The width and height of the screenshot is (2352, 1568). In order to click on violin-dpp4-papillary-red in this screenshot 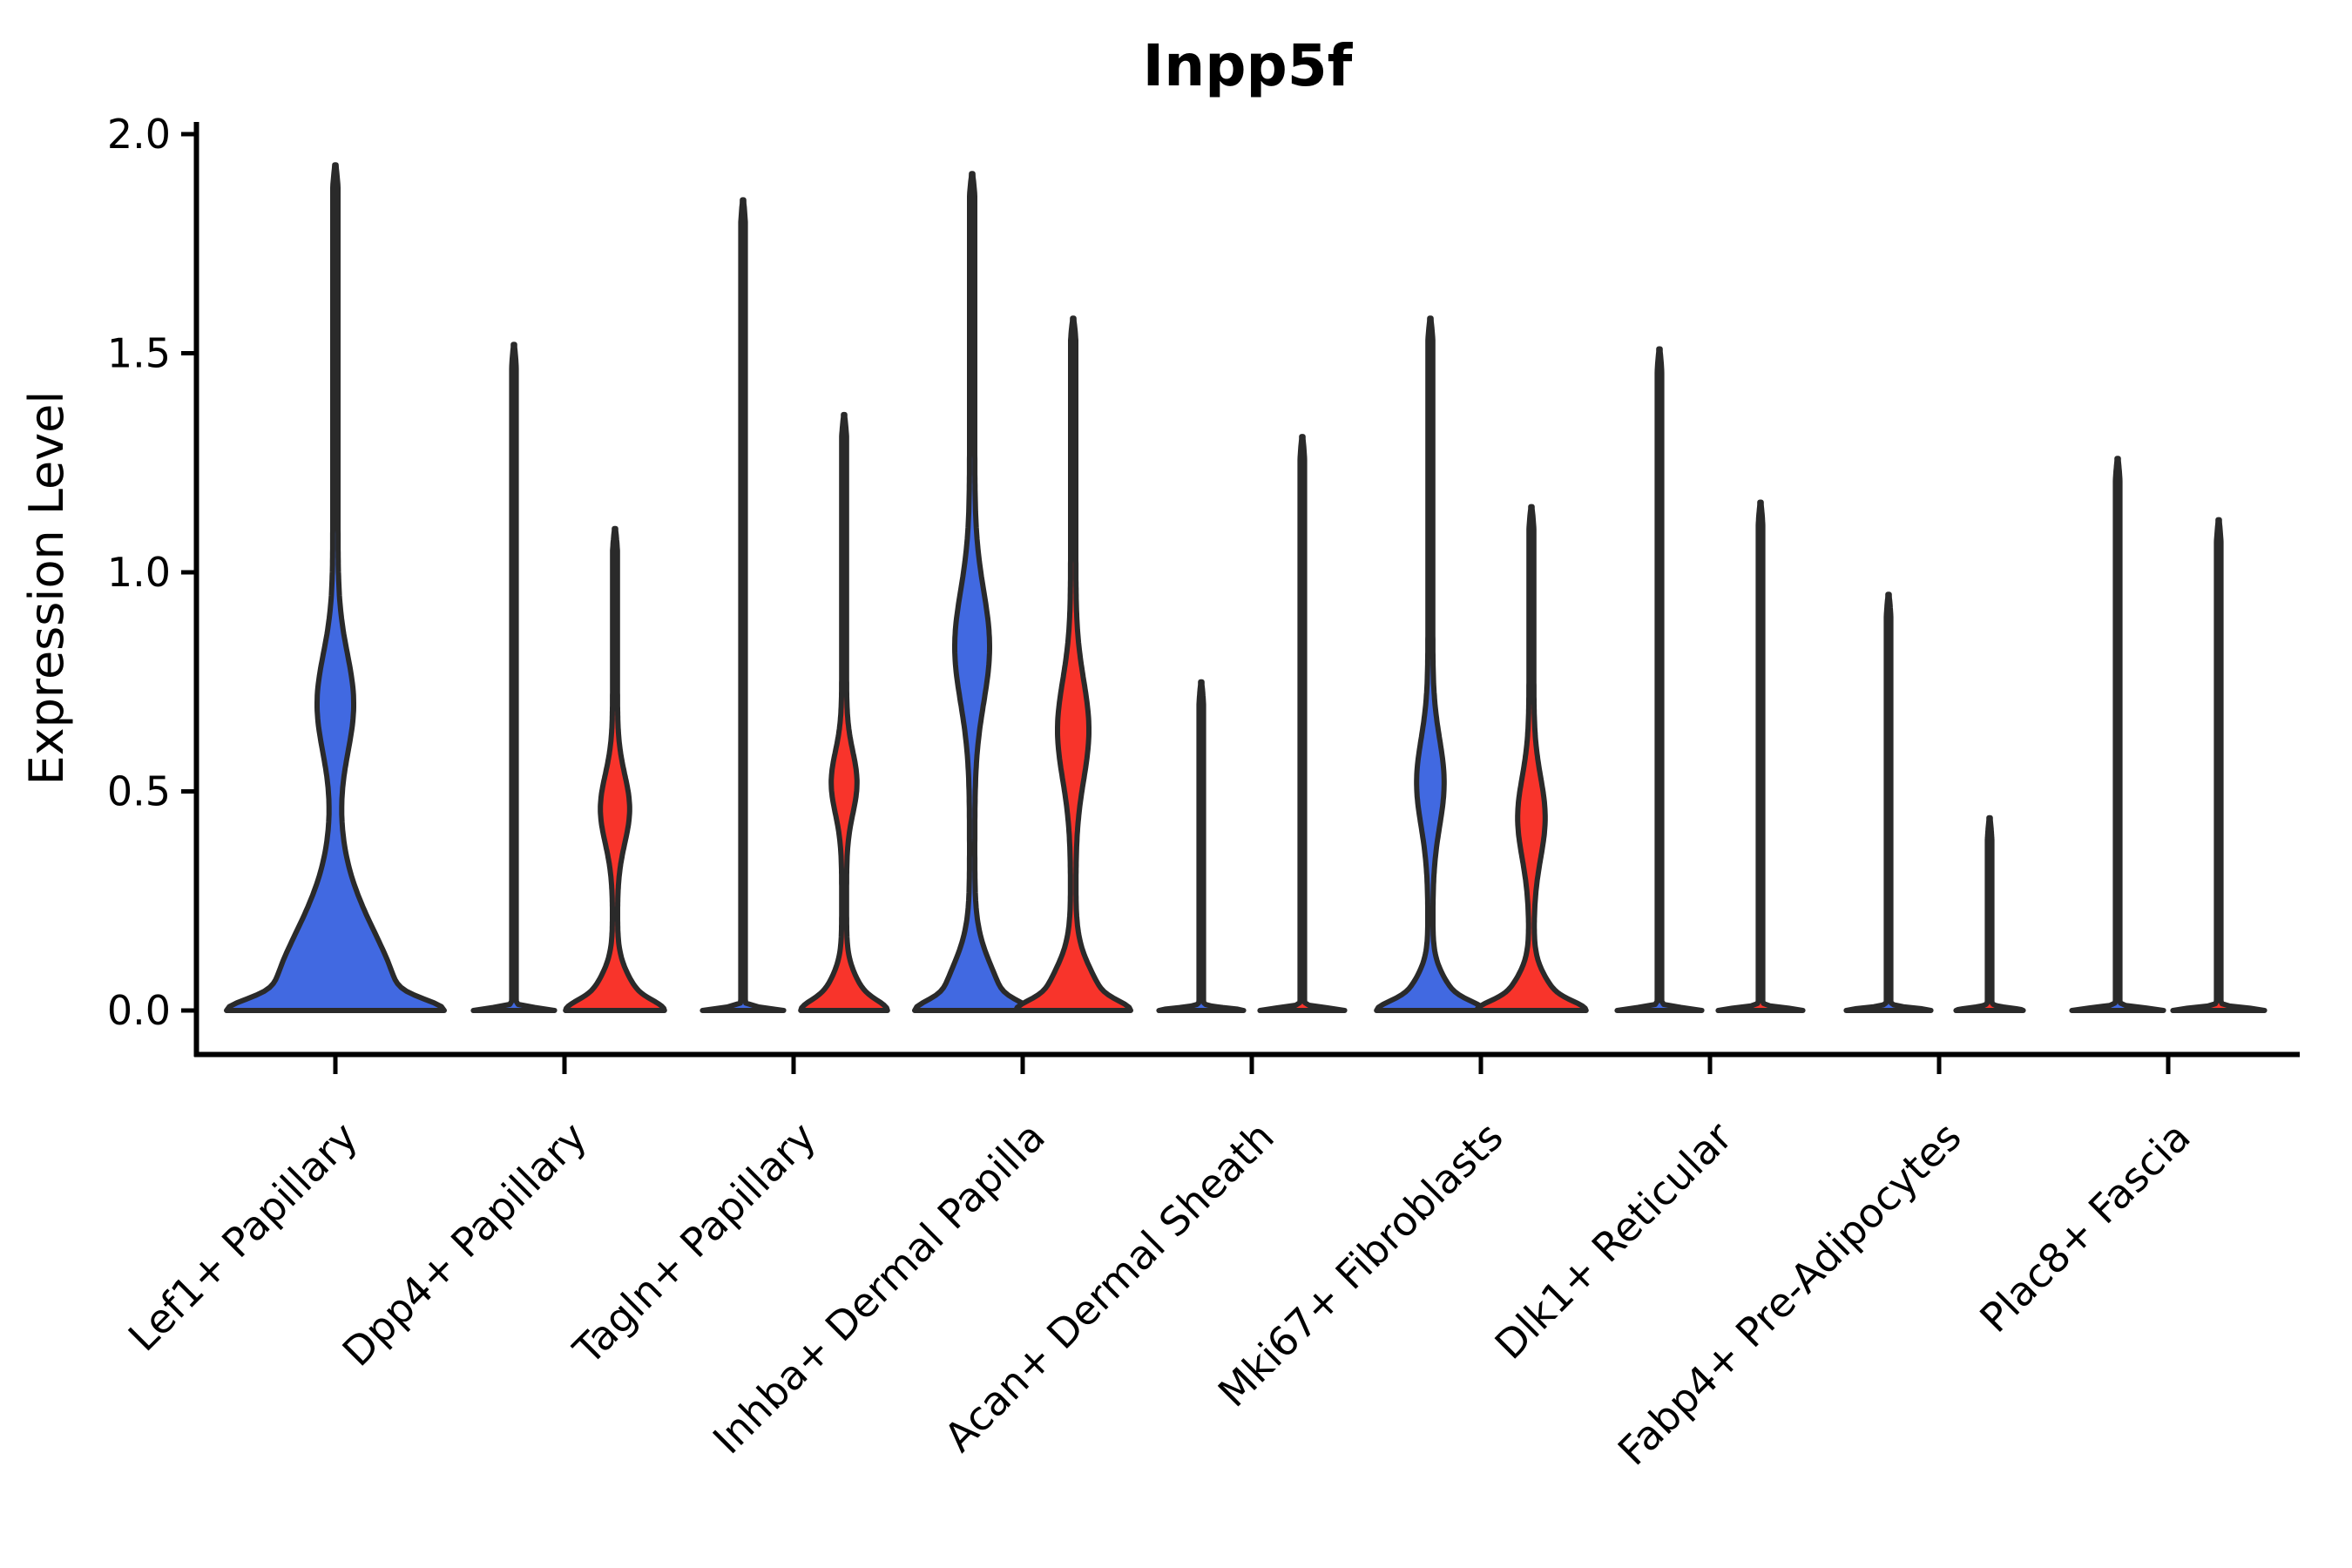, I will do `click(615, 769)`.